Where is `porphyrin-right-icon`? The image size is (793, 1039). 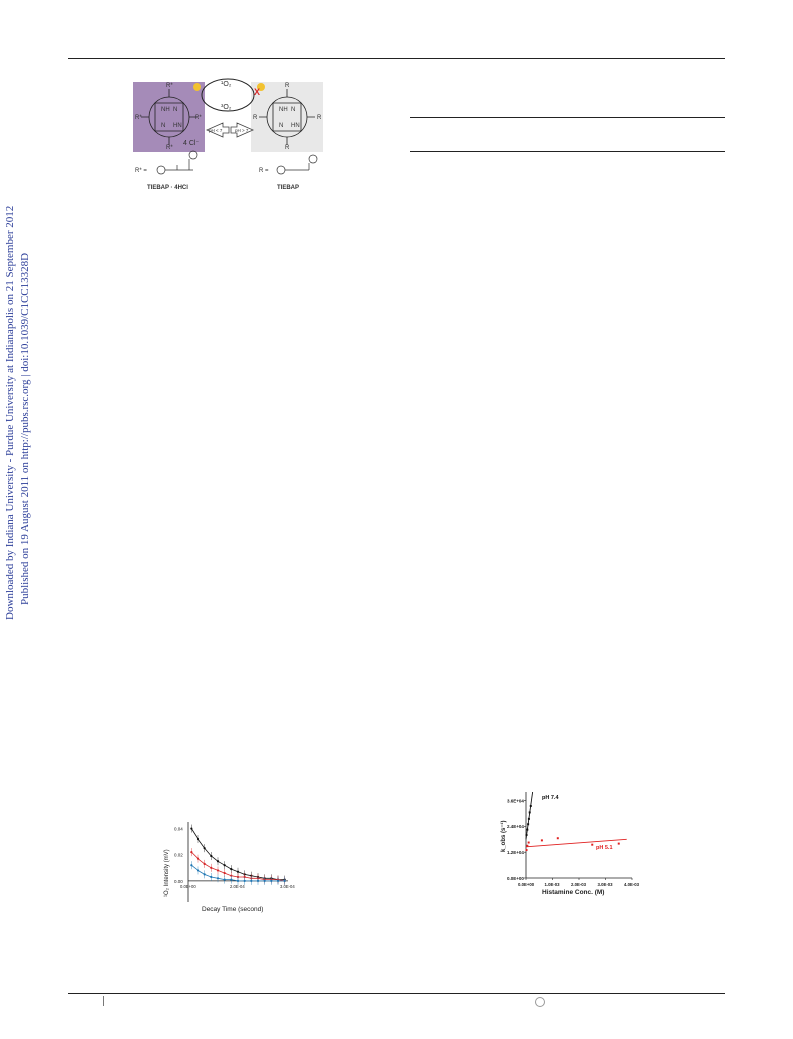
porphyrin-right-icon is located at coordinates (287, 117).